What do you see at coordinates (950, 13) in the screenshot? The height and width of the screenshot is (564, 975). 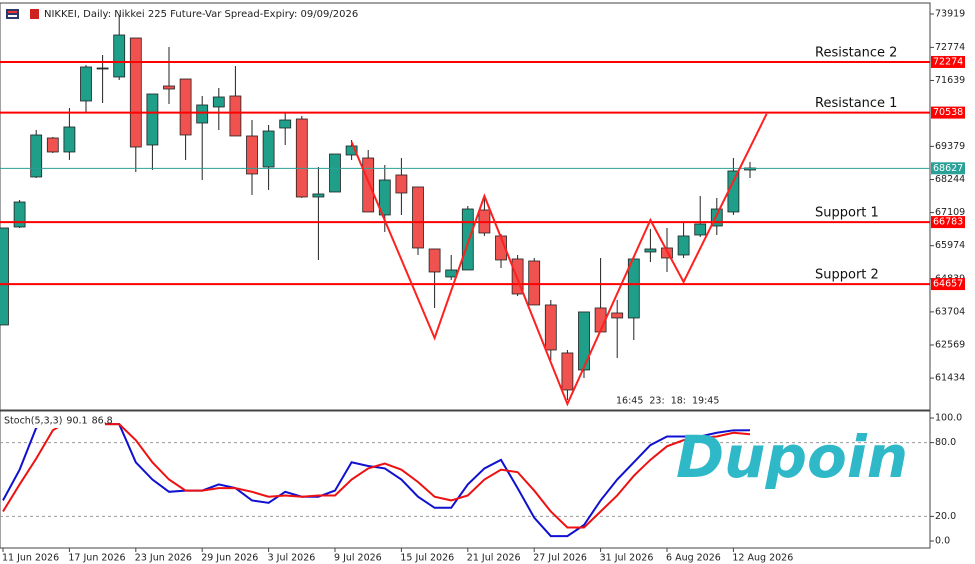 I see `y-tick-label: 73919` at bounding box center [950, 13].